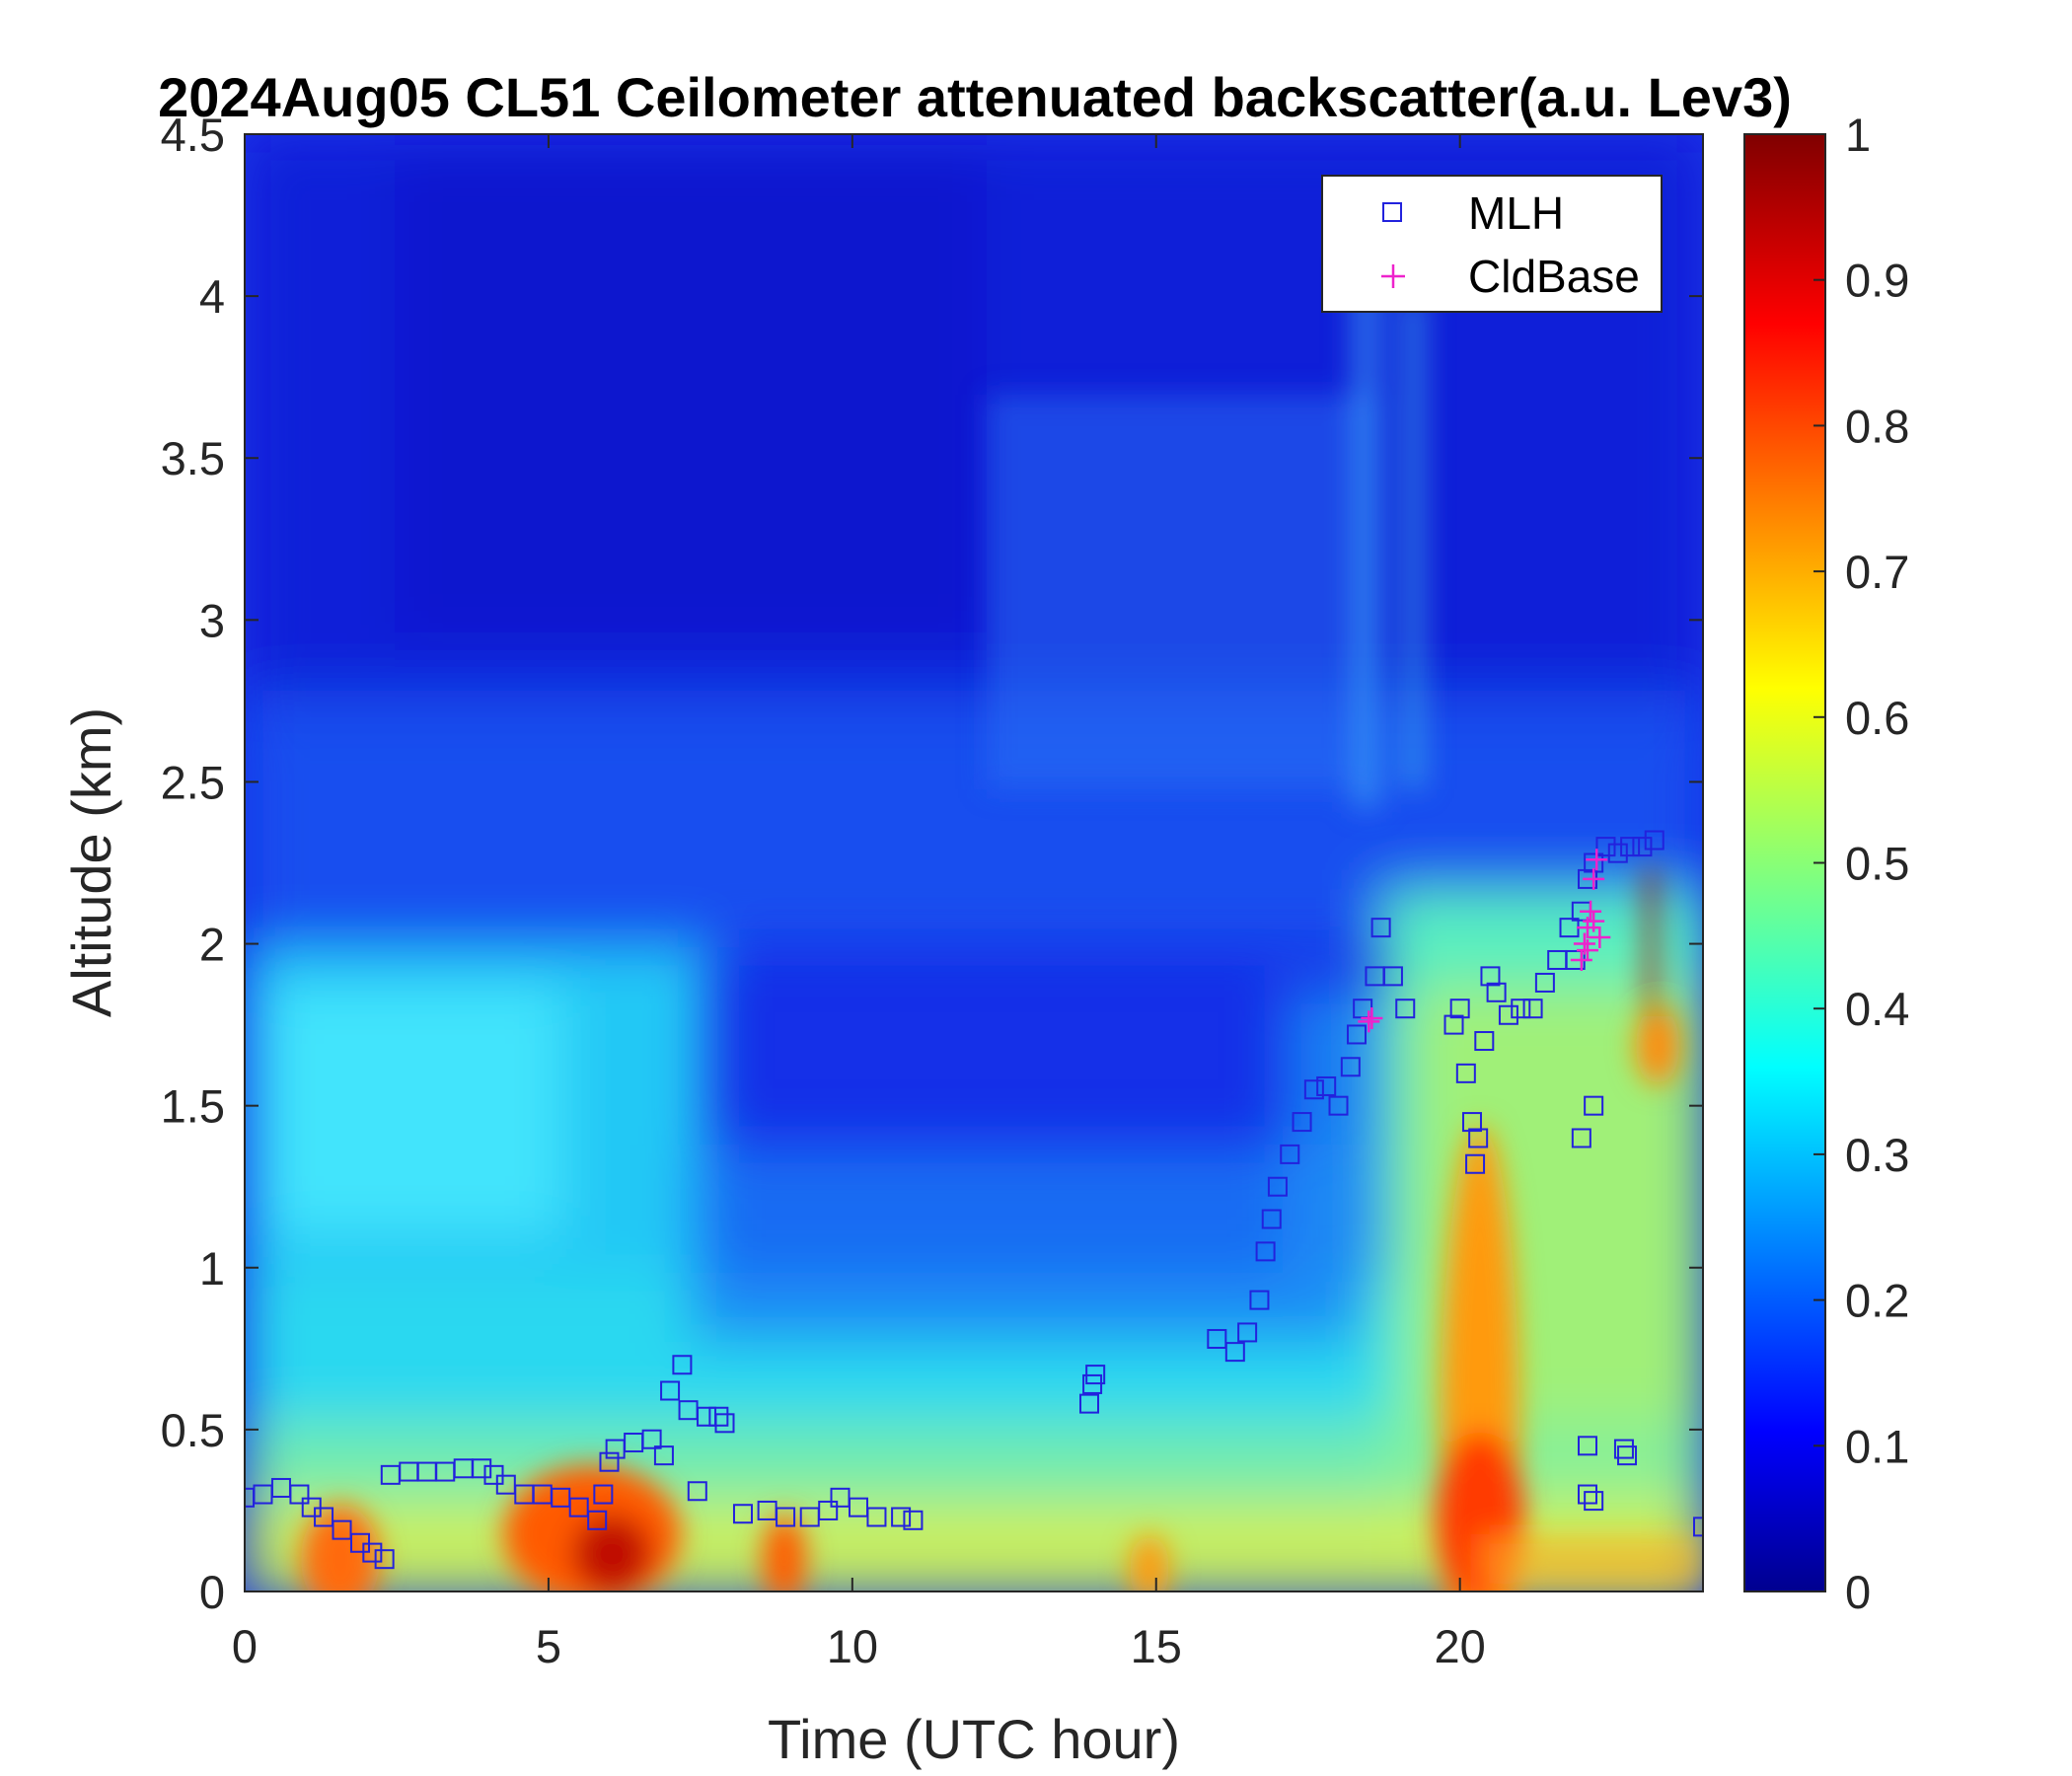  I want to click on y-tick-label: 2.5, so click(193, 782).